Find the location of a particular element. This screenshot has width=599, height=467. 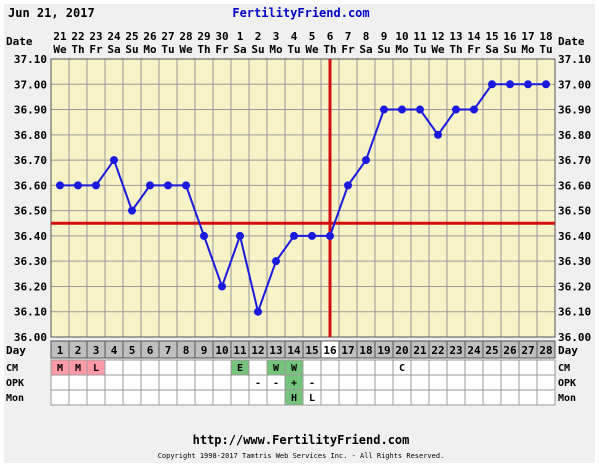

day-number: 12 is located at coordinates (257, 350).